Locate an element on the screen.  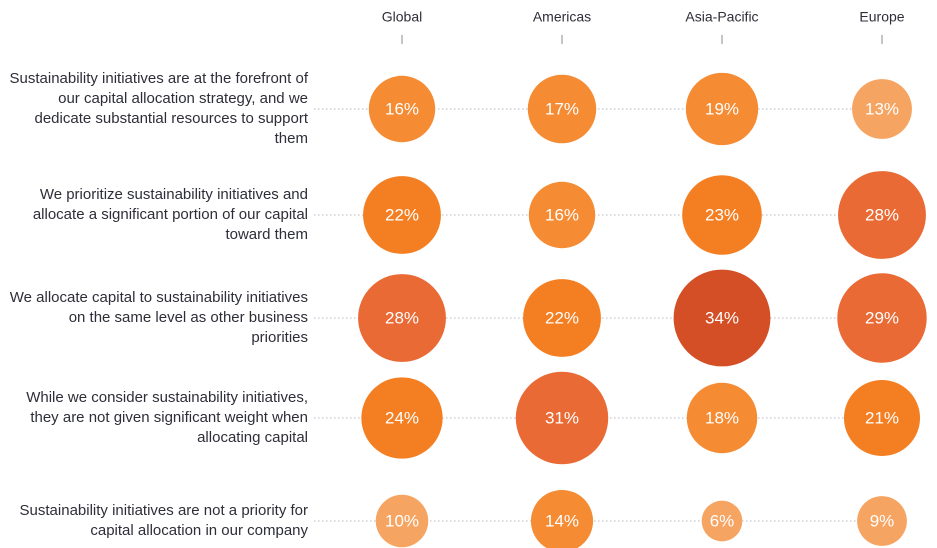
bubble-label: 29% is located at coordinates (882, 317).